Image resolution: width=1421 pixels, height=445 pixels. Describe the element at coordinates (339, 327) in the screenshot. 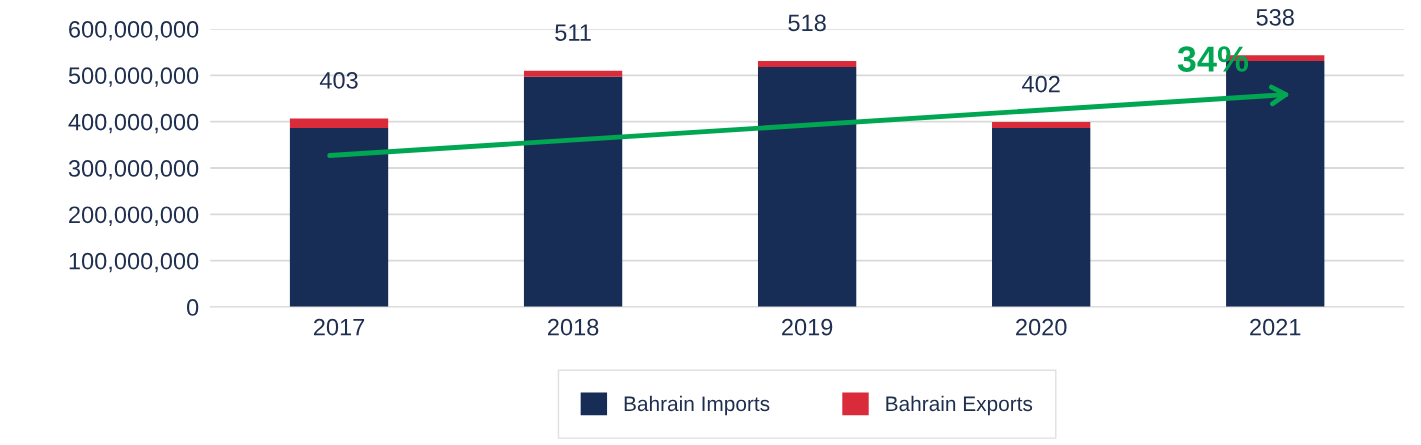

I see `x-tick-label: 2017` at that location.